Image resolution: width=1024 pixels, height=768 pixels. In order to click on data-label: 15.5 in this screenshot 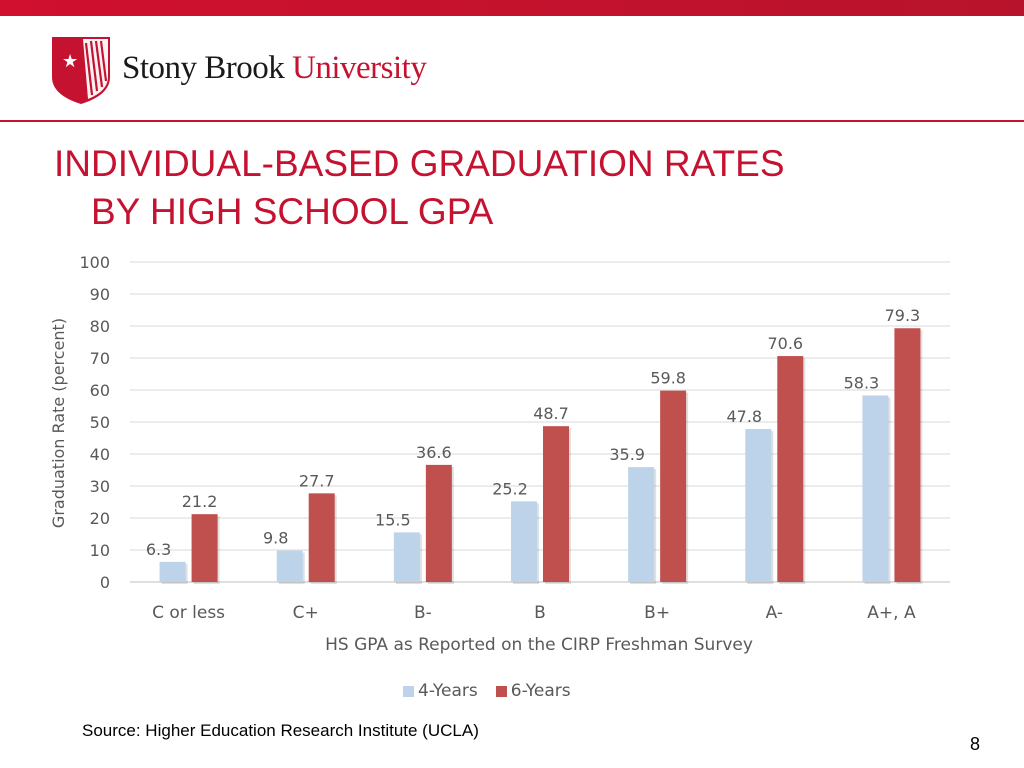, I will do `click(393, 519)`.